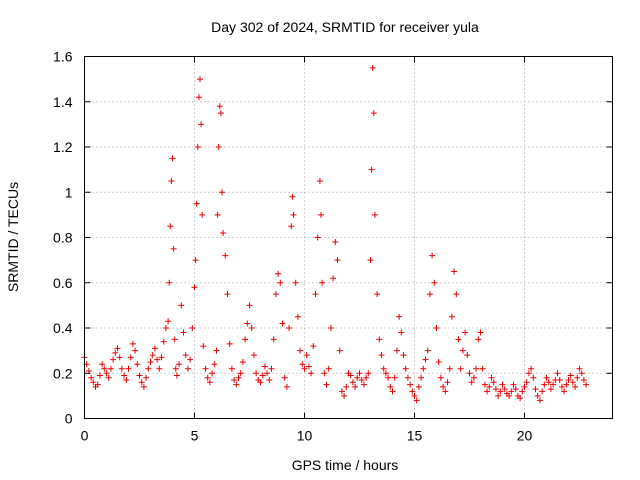  What do you see at coordinates (69, 419) in the screenshot?
I see `y-tick-label: 0` at bounding box center [69, 419].